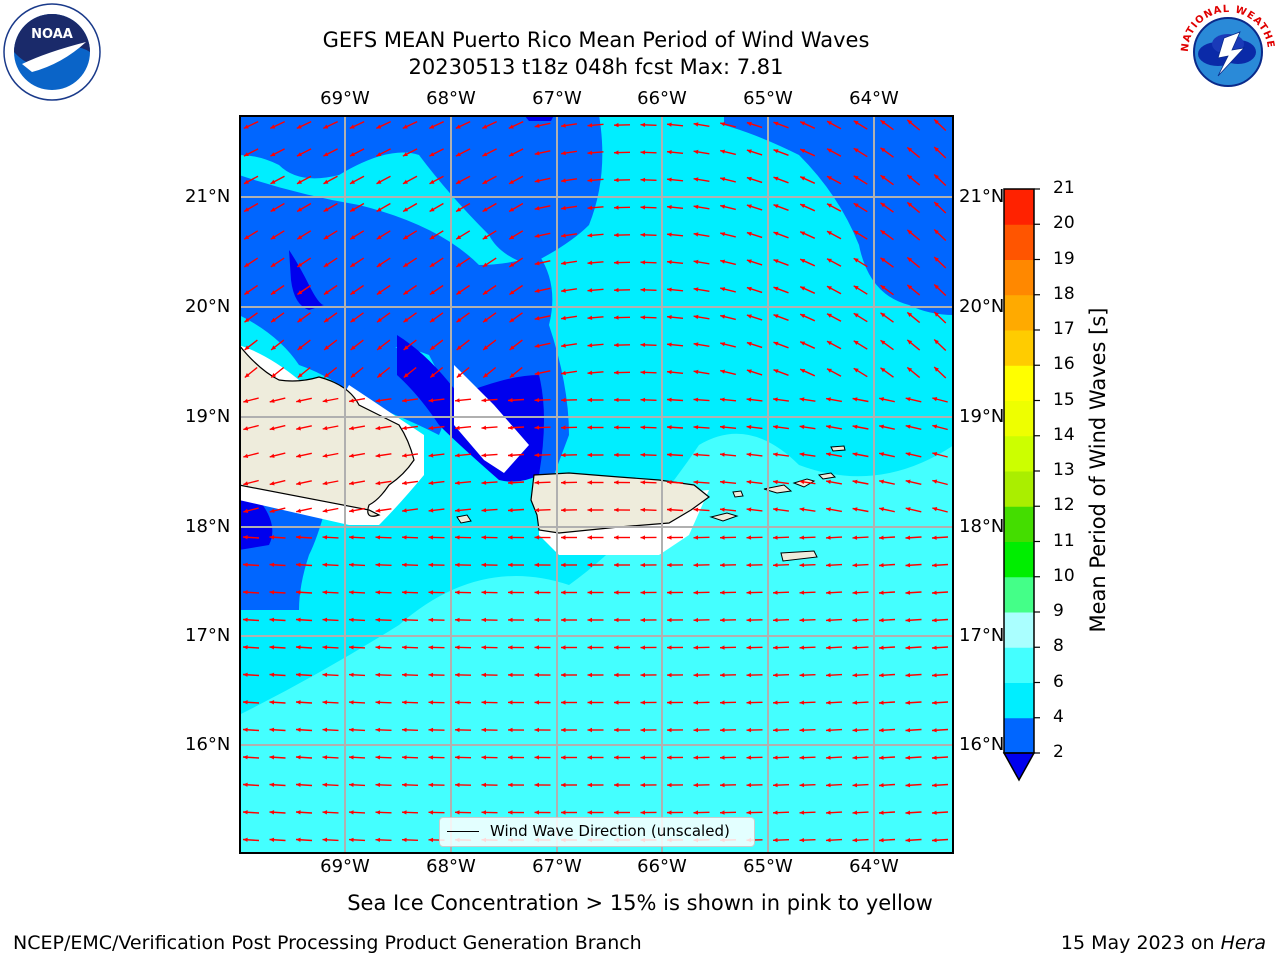  Describe the element at coordinates (596, 67) in the screenshot. I see `map-subtitle: 20230513 t18z 048h fcst Max: 7.81` at that location.